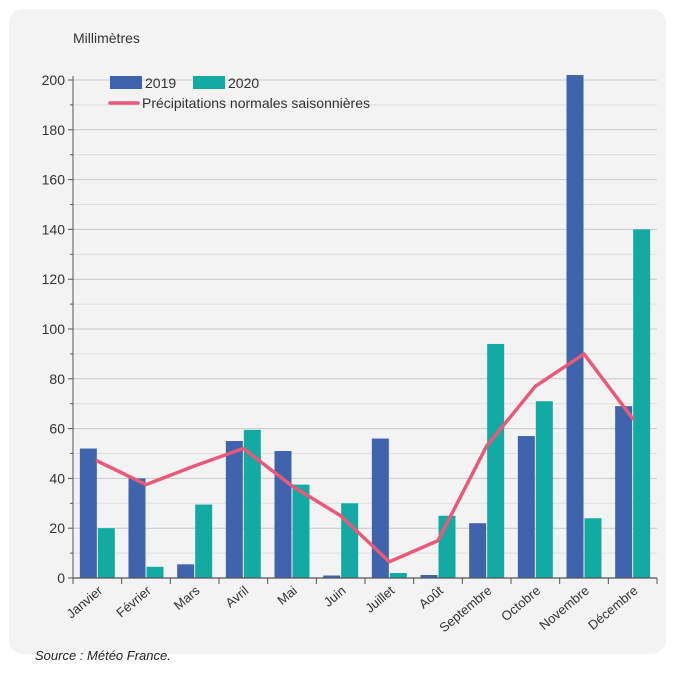 The height and width of the screenshot is (675, 675). Describe the element at coordinates (160, 83) in the screenshot. I see `legend-label-2019: 2019` at that location.